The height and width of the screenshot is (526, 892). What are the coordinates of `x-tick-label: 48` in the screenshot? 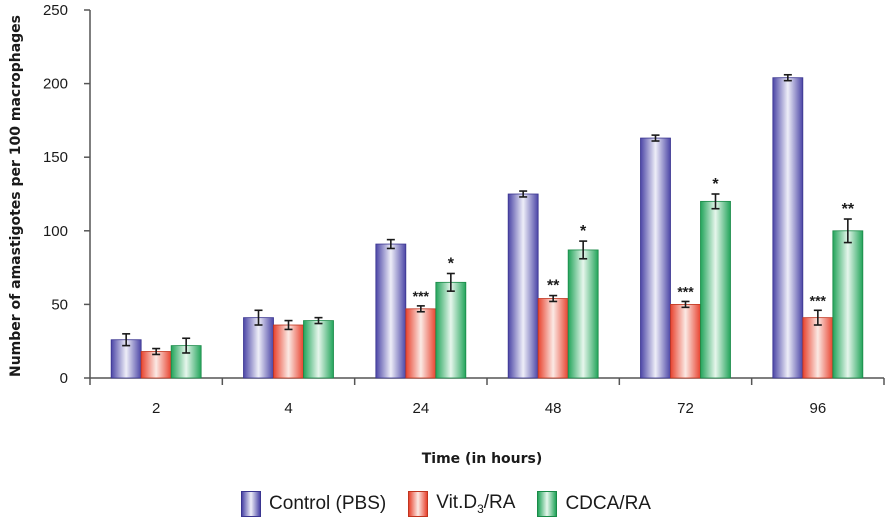 It's located at (553, 408).